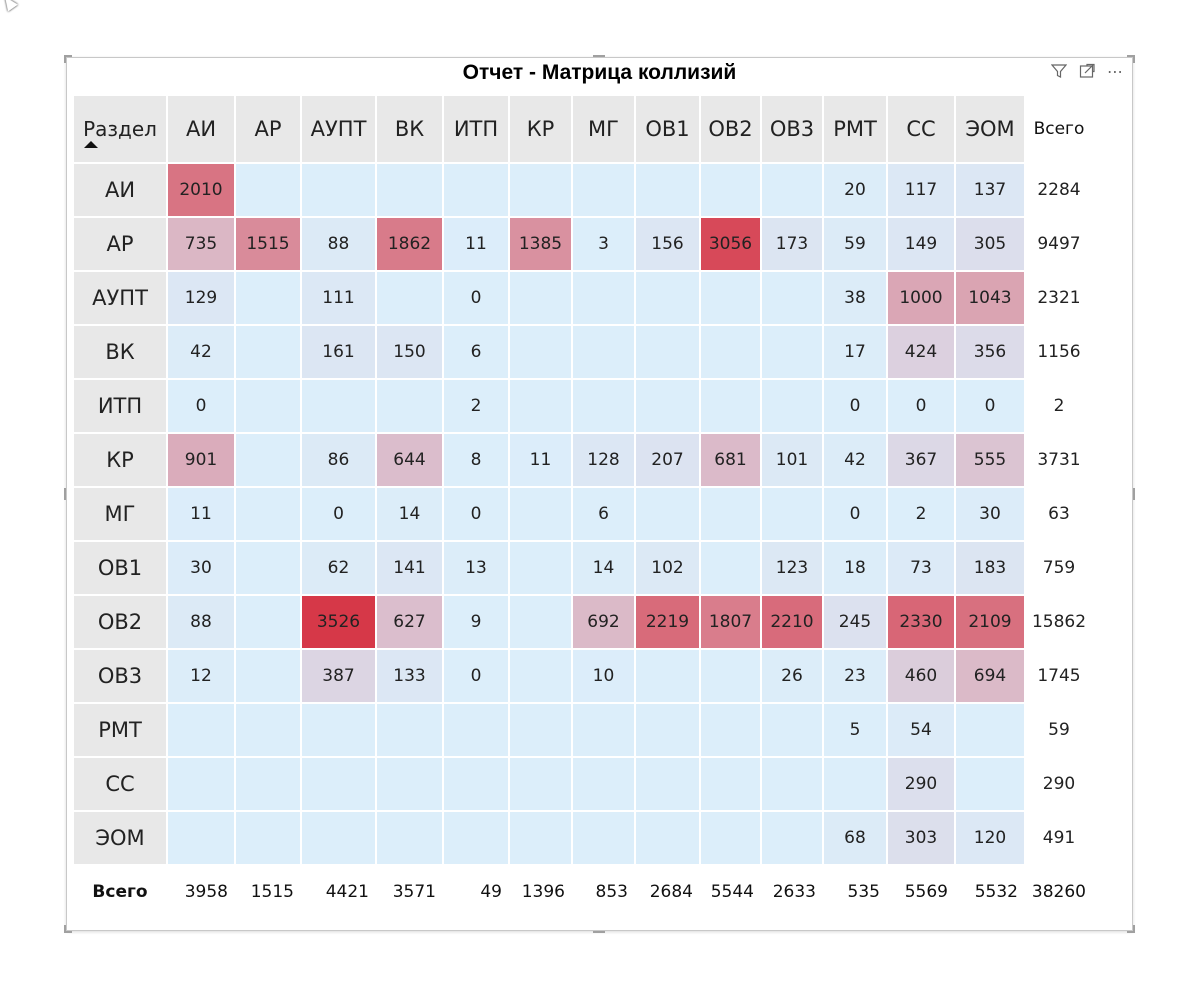  Describe the element at coordinates (855, 460) in the screenshot. I see `matrix-cell: 42` at that location.